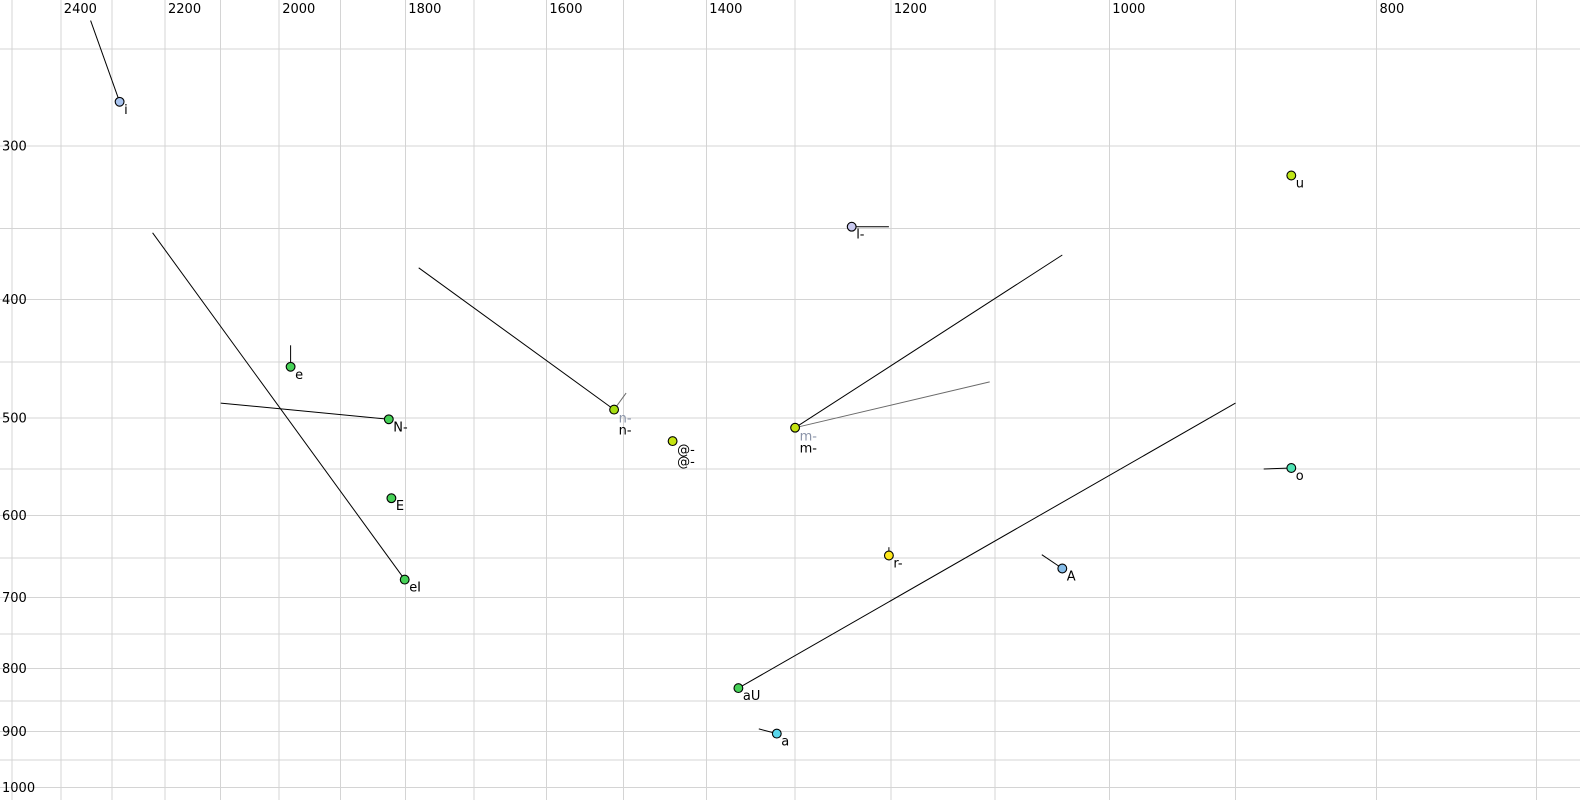 The width and height of the screenshot is (1580, 800). I want to click on data-point-A, so click(1062, 568).